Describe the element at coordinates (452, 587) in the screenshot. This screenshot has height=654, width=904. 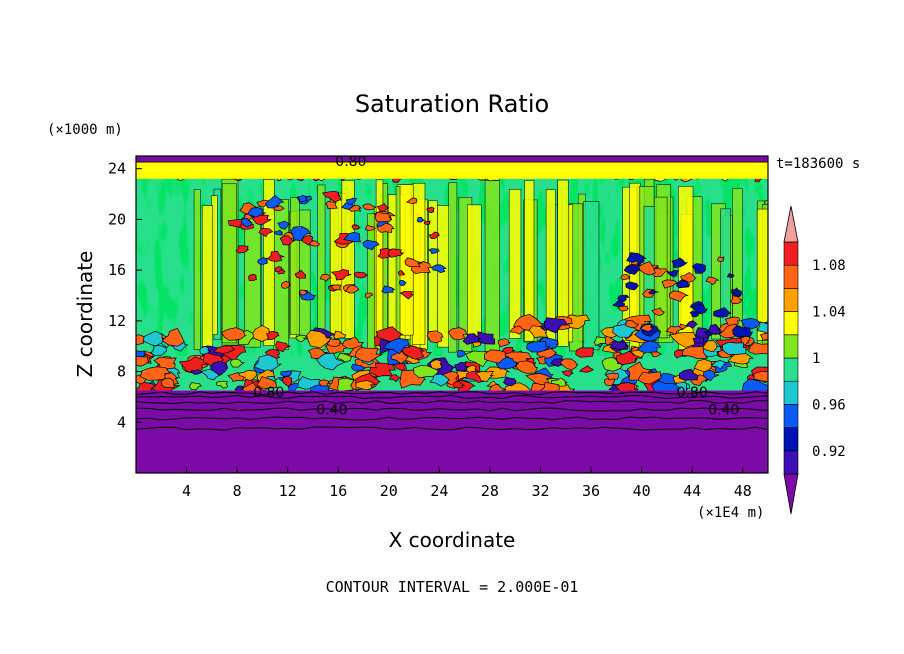
I see `contour-interval-footer: CONTOUR INTERVAL = 2.000E-01` at that location.